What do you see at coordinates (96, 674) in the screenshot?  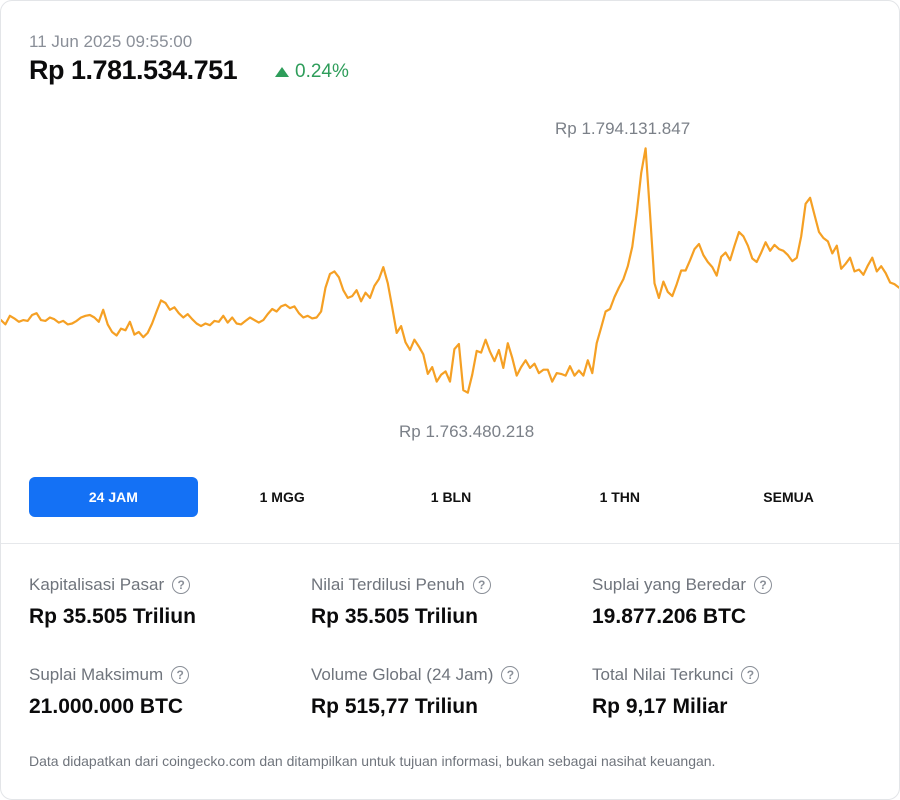 I see `stat-label: Suplai Maksimum` at bounding box center [96, 674].